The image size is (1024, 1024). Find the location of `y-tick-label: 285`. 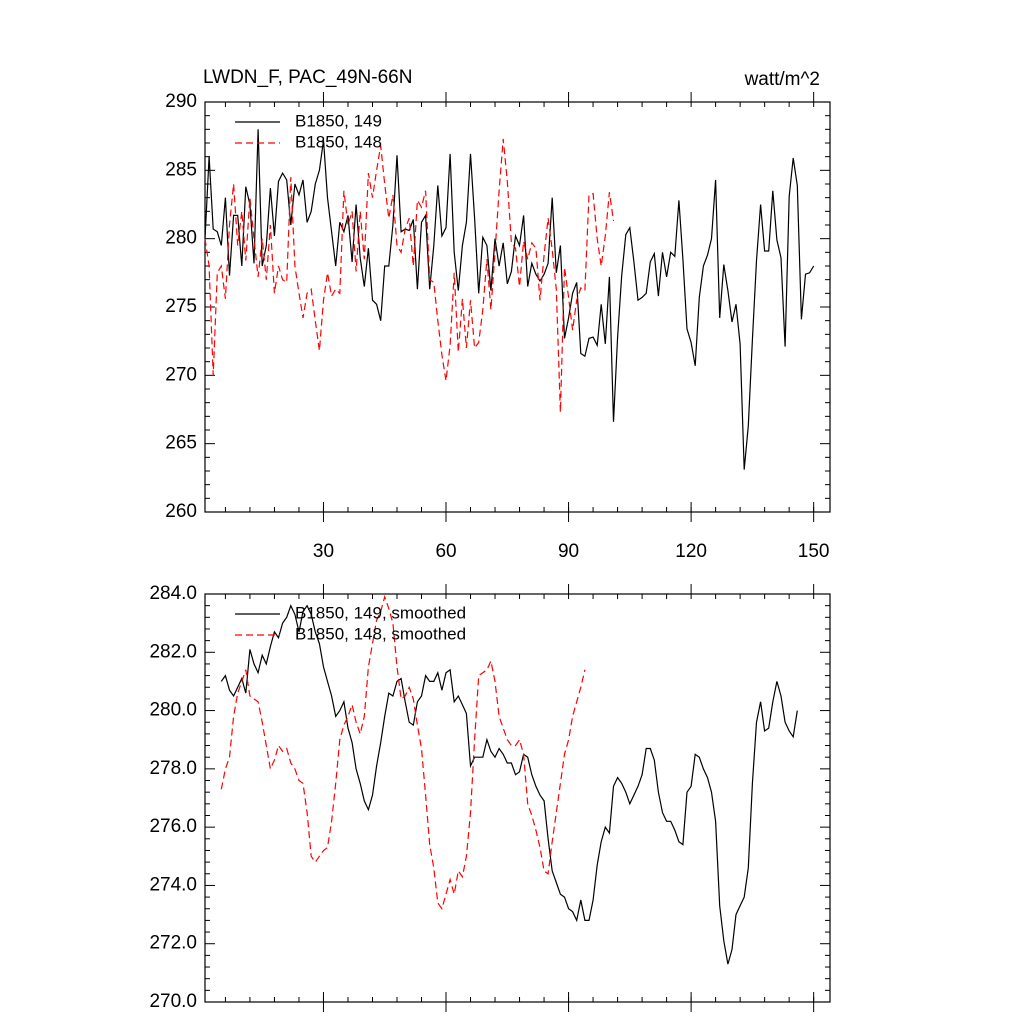

y-tick-label: 285 is located at coordinates (181, 169).